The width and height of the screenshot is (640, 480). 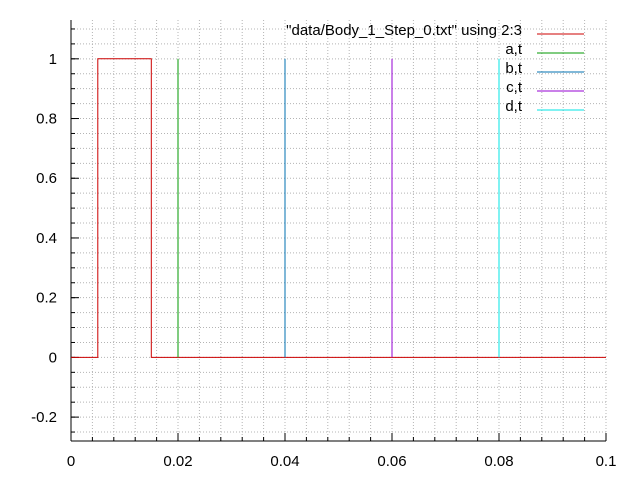 I want to click on y-tick-label: 0.2, so click(x=46, y=298).